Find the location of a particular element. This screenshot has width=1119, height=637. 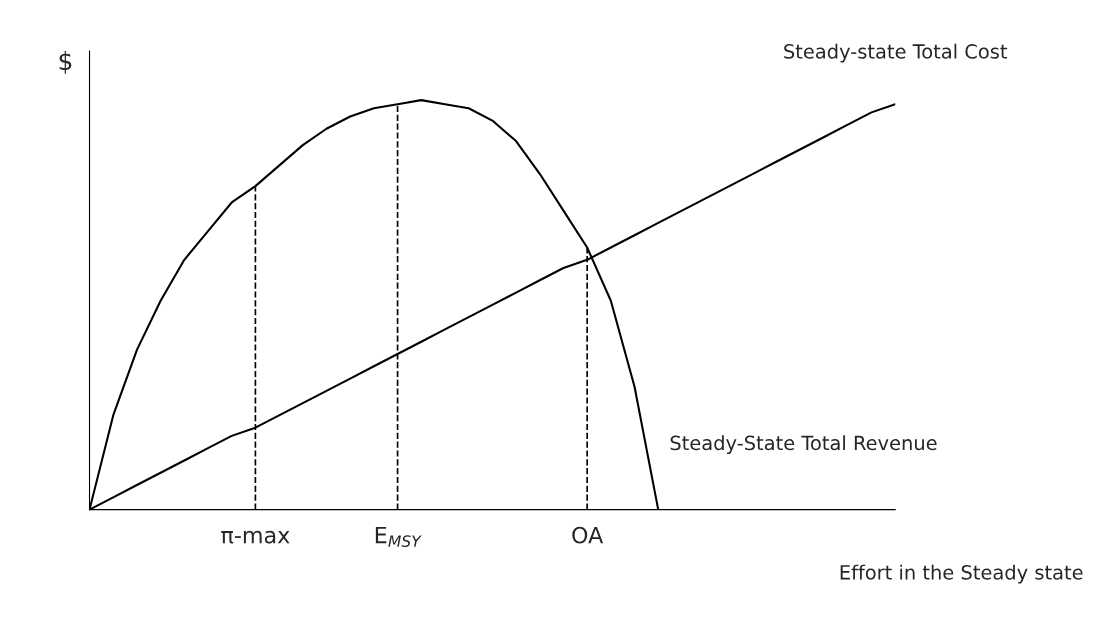

x-axis-title: Effort in the Steady state is located at coordinates (961, 574).